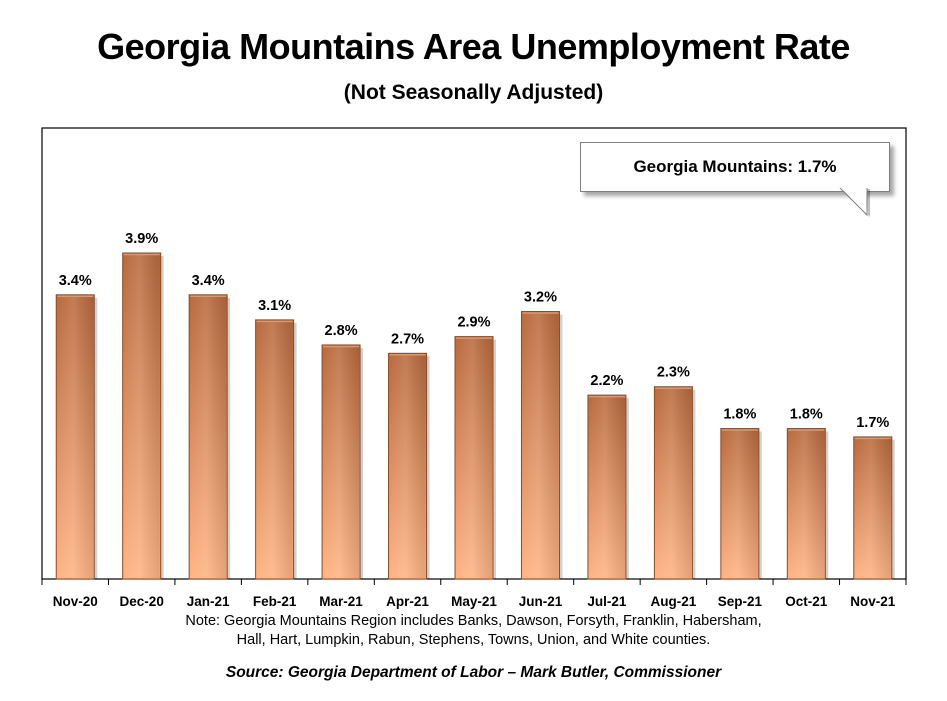  What do you see at coordinates (208, 601) in the screenshot?
I see `x-tick-label: Jan-21` at bounding box center [208, 601].